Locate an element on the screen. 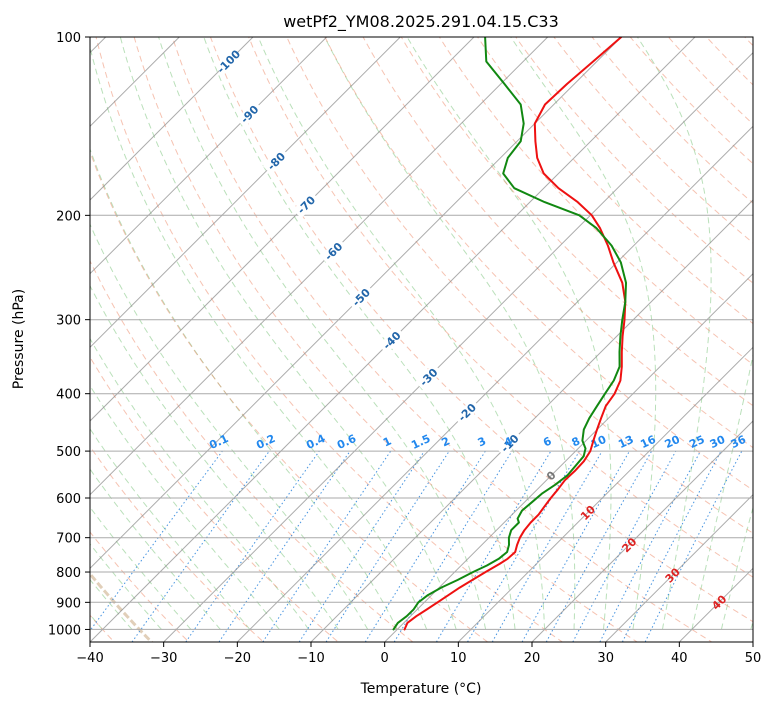 This screenshot has width=775, height=712. mixing-ratio-label: 0.4 is located at coordinates (315, 442).